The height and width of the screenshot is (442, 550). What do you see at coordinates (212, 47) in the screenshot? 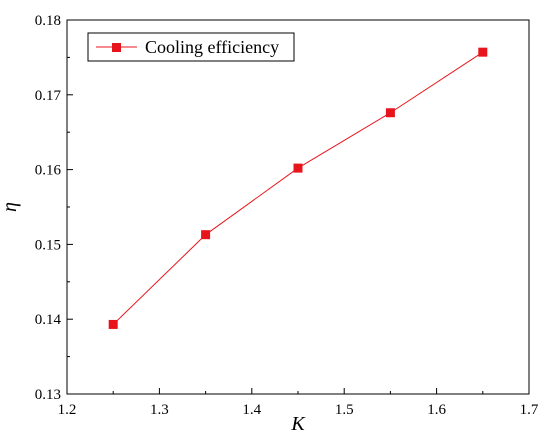
I see `legend-label: Cooling efficiency` at bounding box center [212, 47].